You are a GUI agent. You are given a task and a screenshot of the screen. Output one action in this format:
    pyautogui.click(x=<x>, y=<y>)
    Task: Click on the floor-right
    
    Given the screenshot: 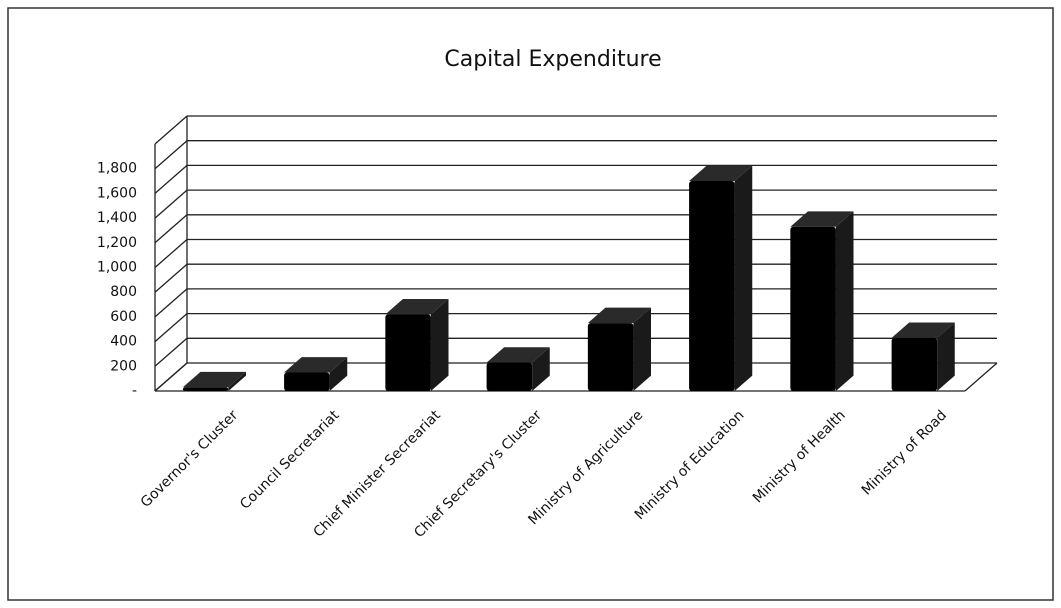 What is the action you would take?
    pyautogui.click(x=981, y=377)
    